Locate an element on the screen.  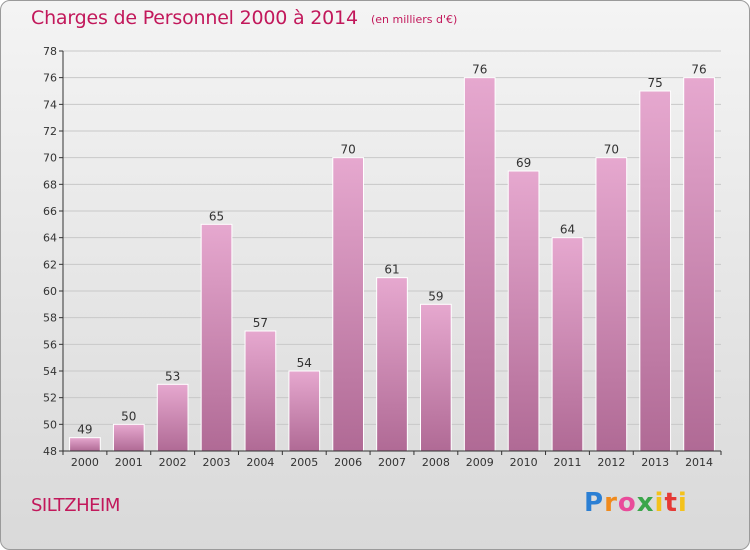
y-tick-label: 52 is located at coordinates (50, 398).